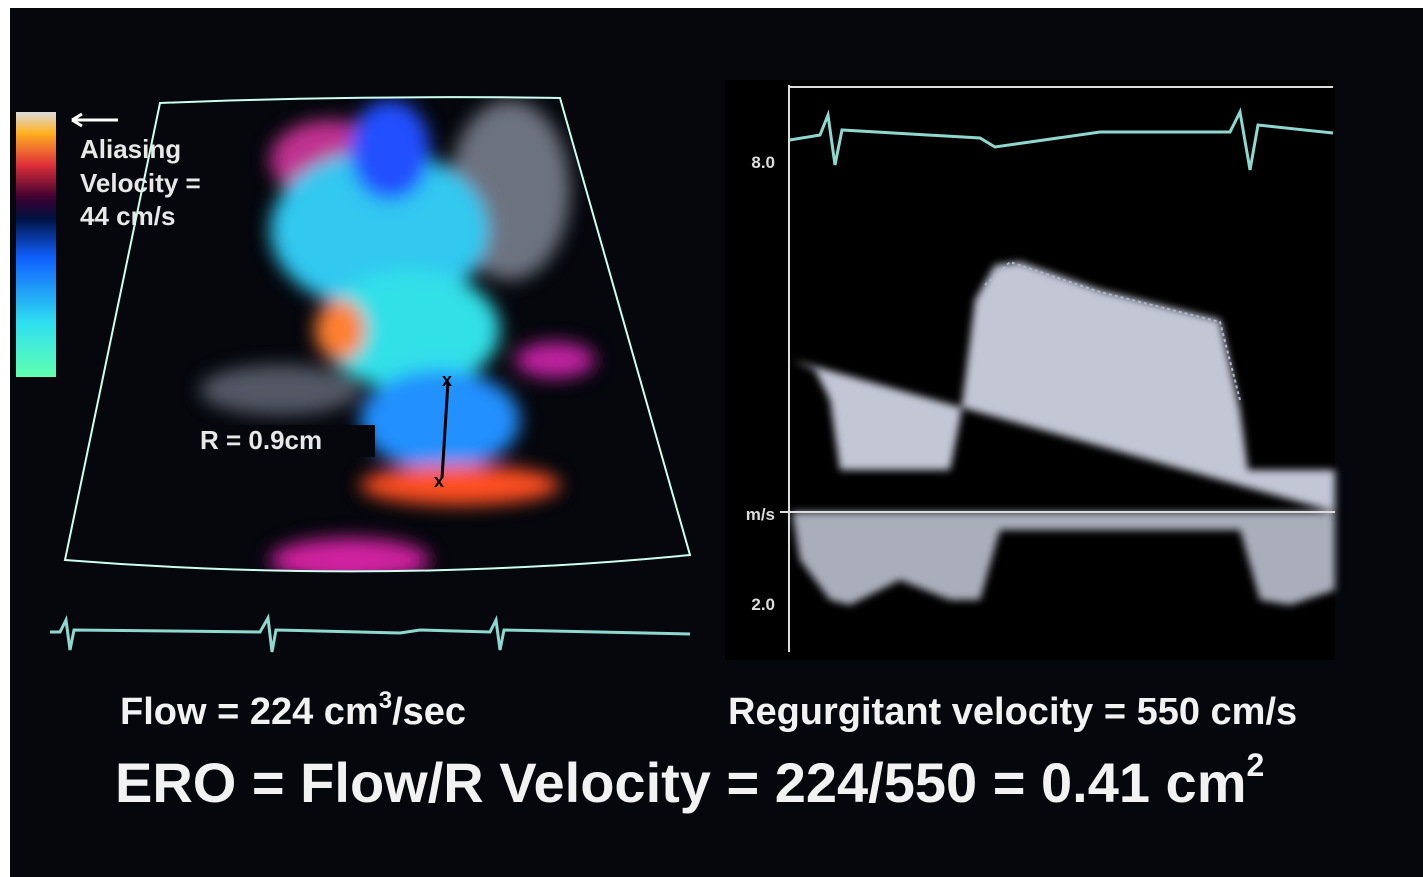  Describe the element at coordinates (763, 162) in the screenshot. I see `axis-label: 8.0` at that location.